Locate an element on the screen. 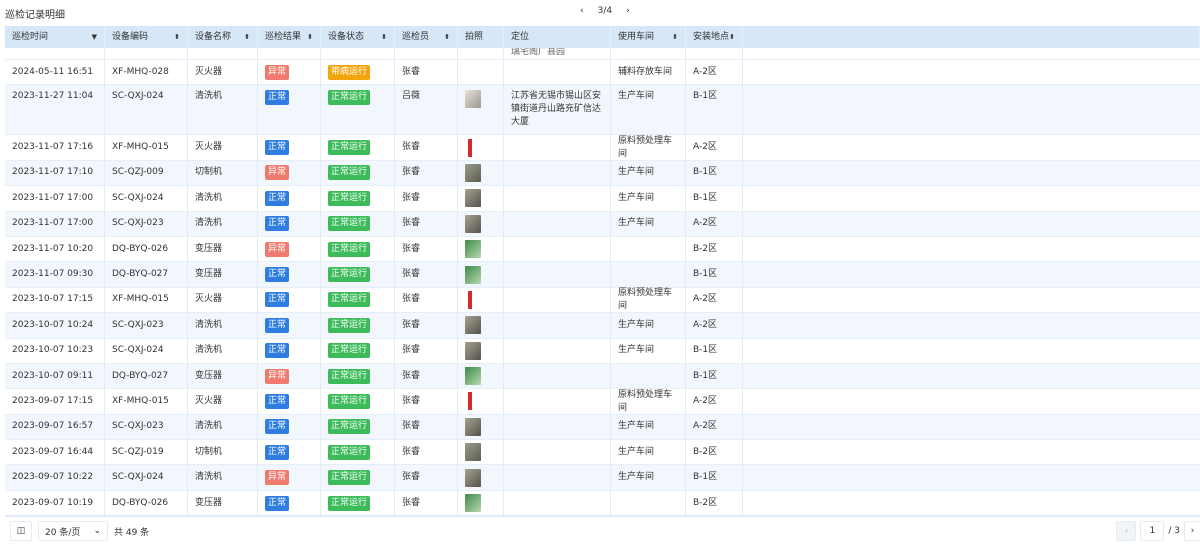 The width and height of the screenshot is (1200, 555). column-header-label: 拍照 is located at coordinates (474, 36).